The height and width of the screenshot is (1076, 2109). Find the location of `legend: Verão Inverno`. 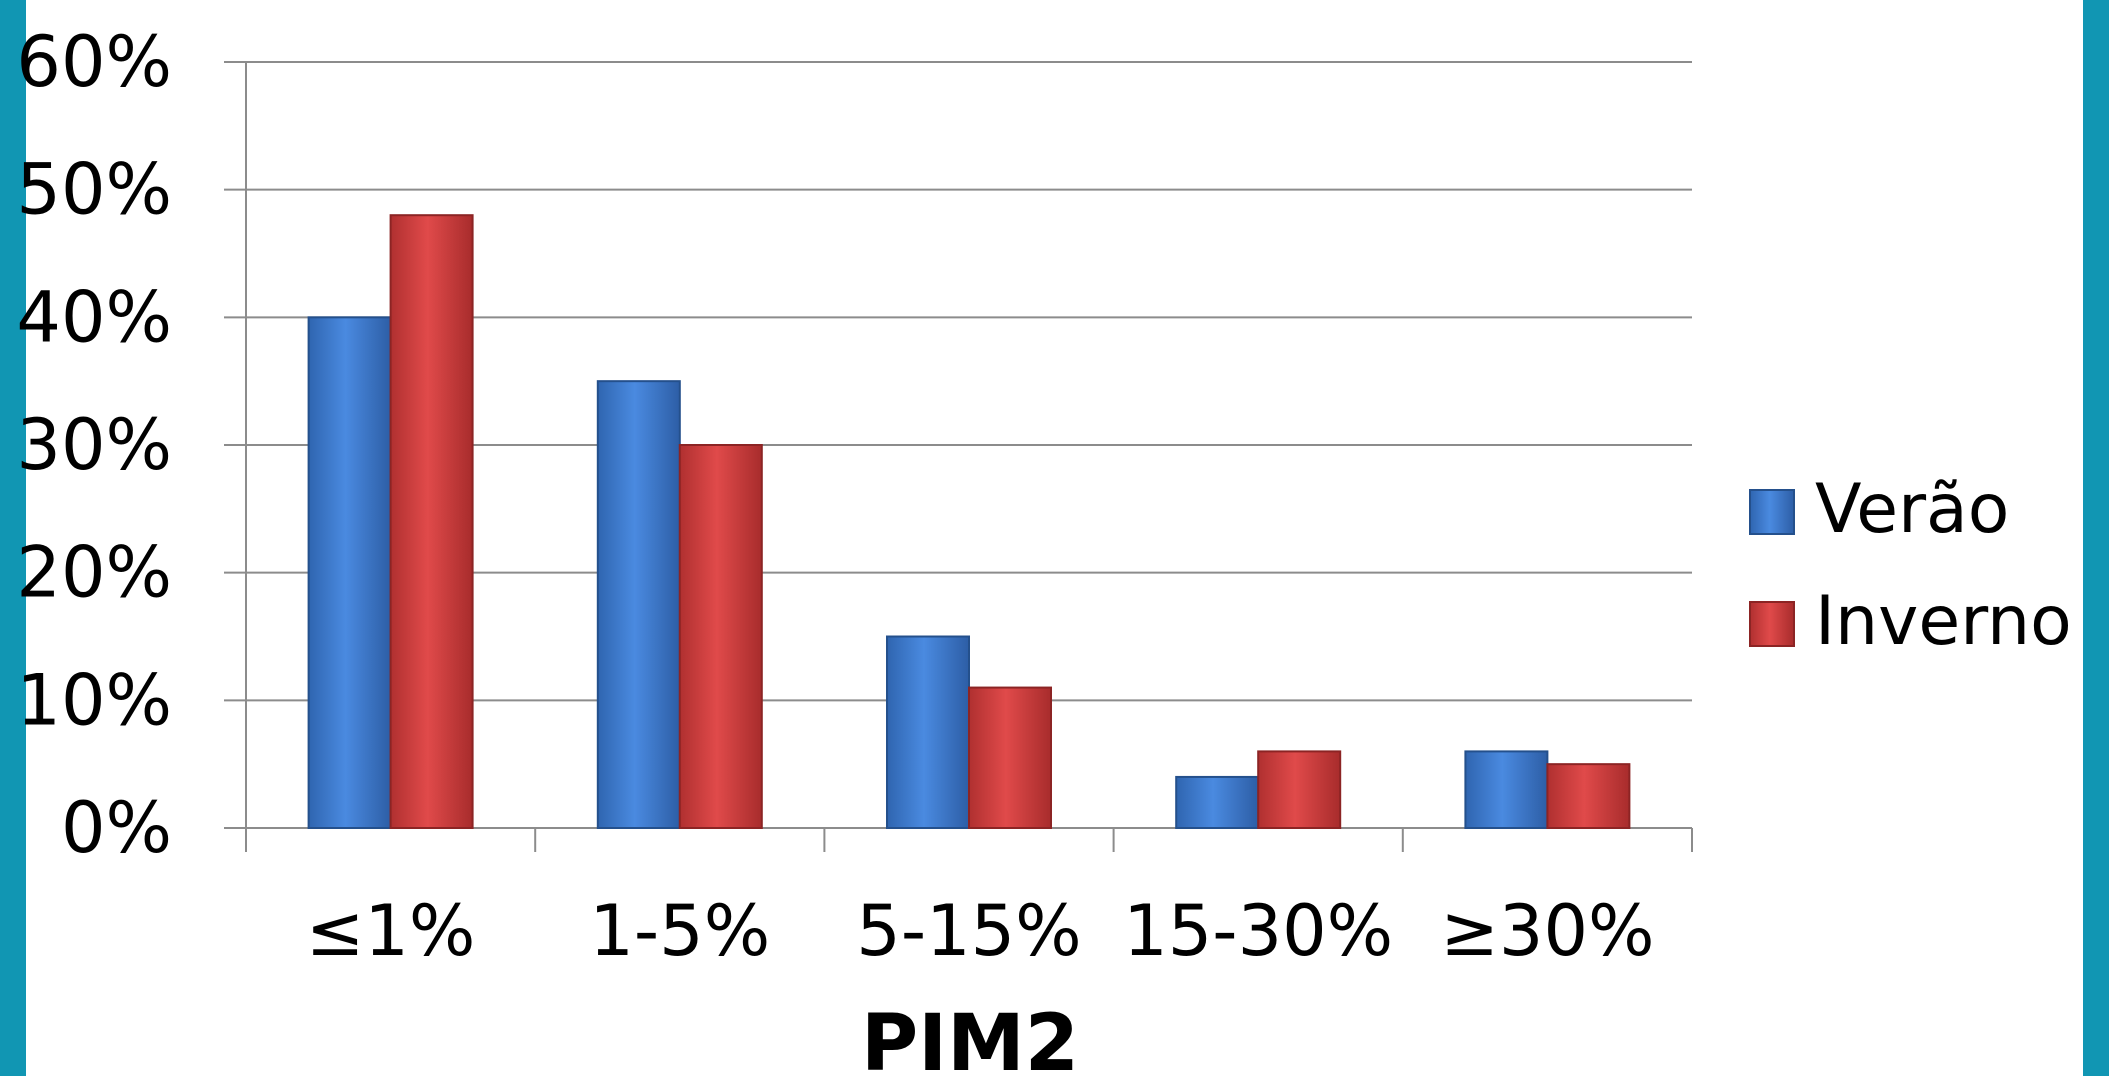

legend: Verão Inverno is located at coordinates (1910, 565).